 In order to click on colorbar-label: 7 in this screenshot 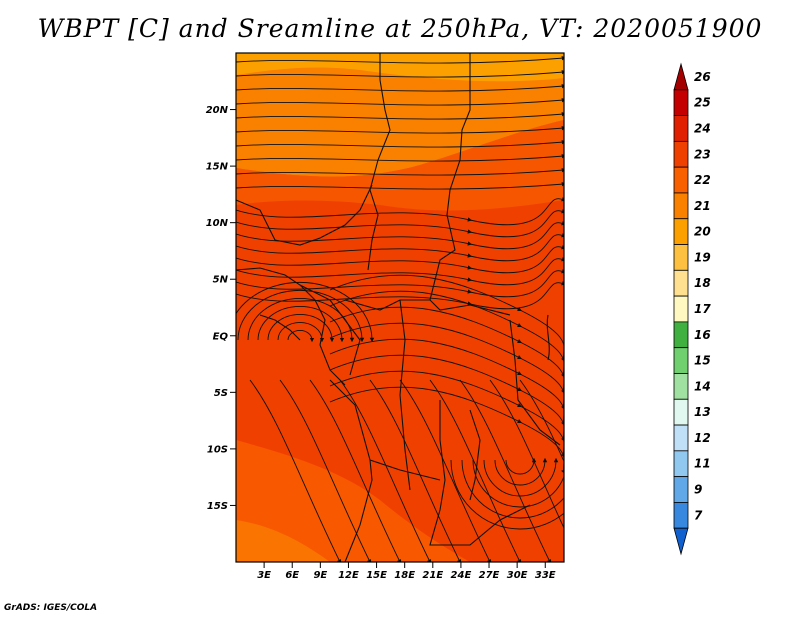, I will do `click(698, 515)`.